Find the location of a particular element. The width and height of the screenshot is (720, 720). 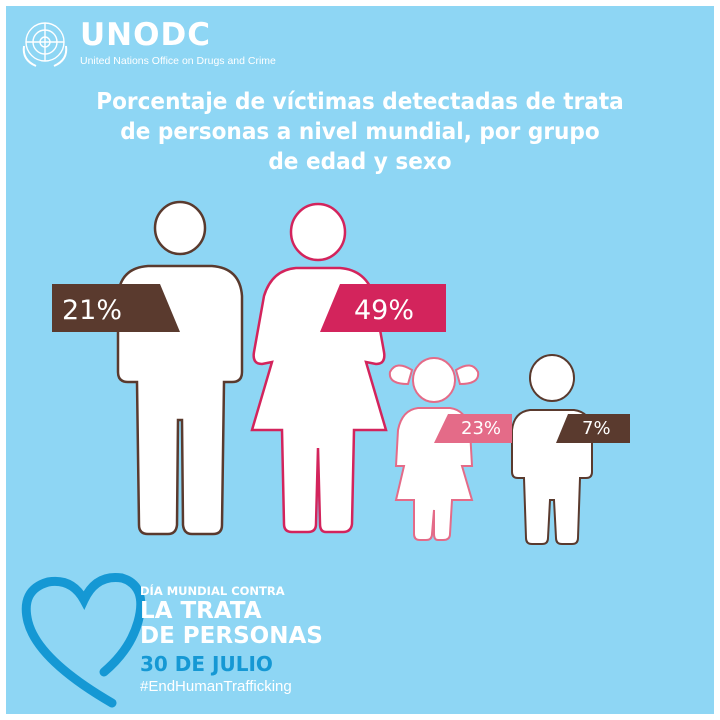

title-line-3: de edad y sexo is located at coordinates (360, 161).